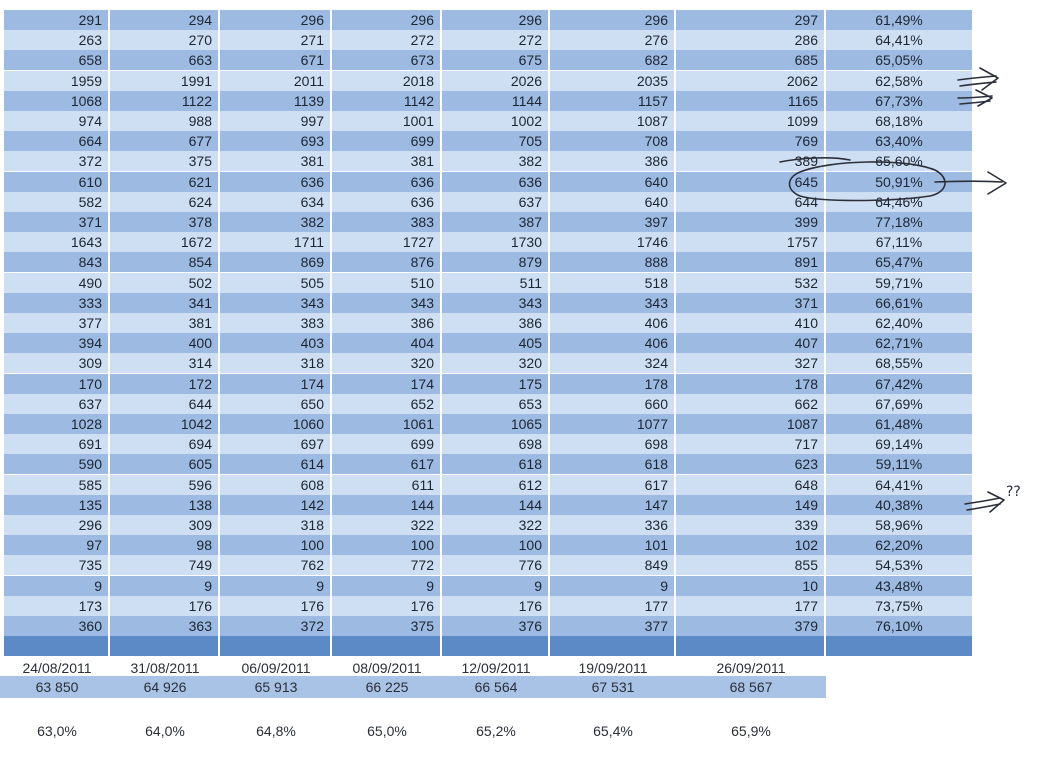  Describe the element at coordinates (496, 100) in the screenshot. I see `count-cell: 1144` at that location.